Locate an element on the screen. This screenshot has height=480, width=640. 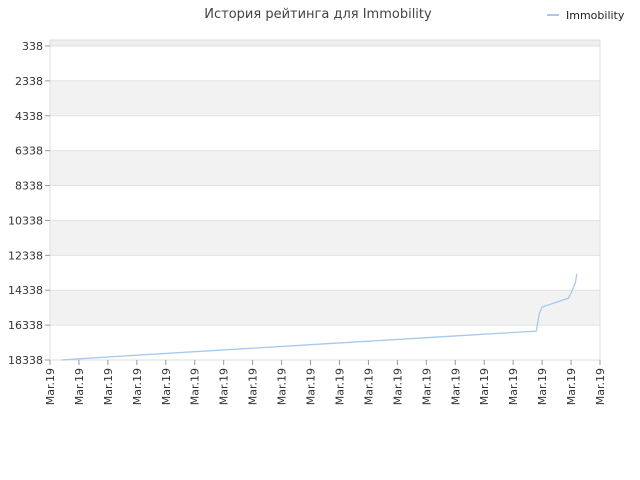
y-tick-label: 8338 is located at coordinates (29, 186).